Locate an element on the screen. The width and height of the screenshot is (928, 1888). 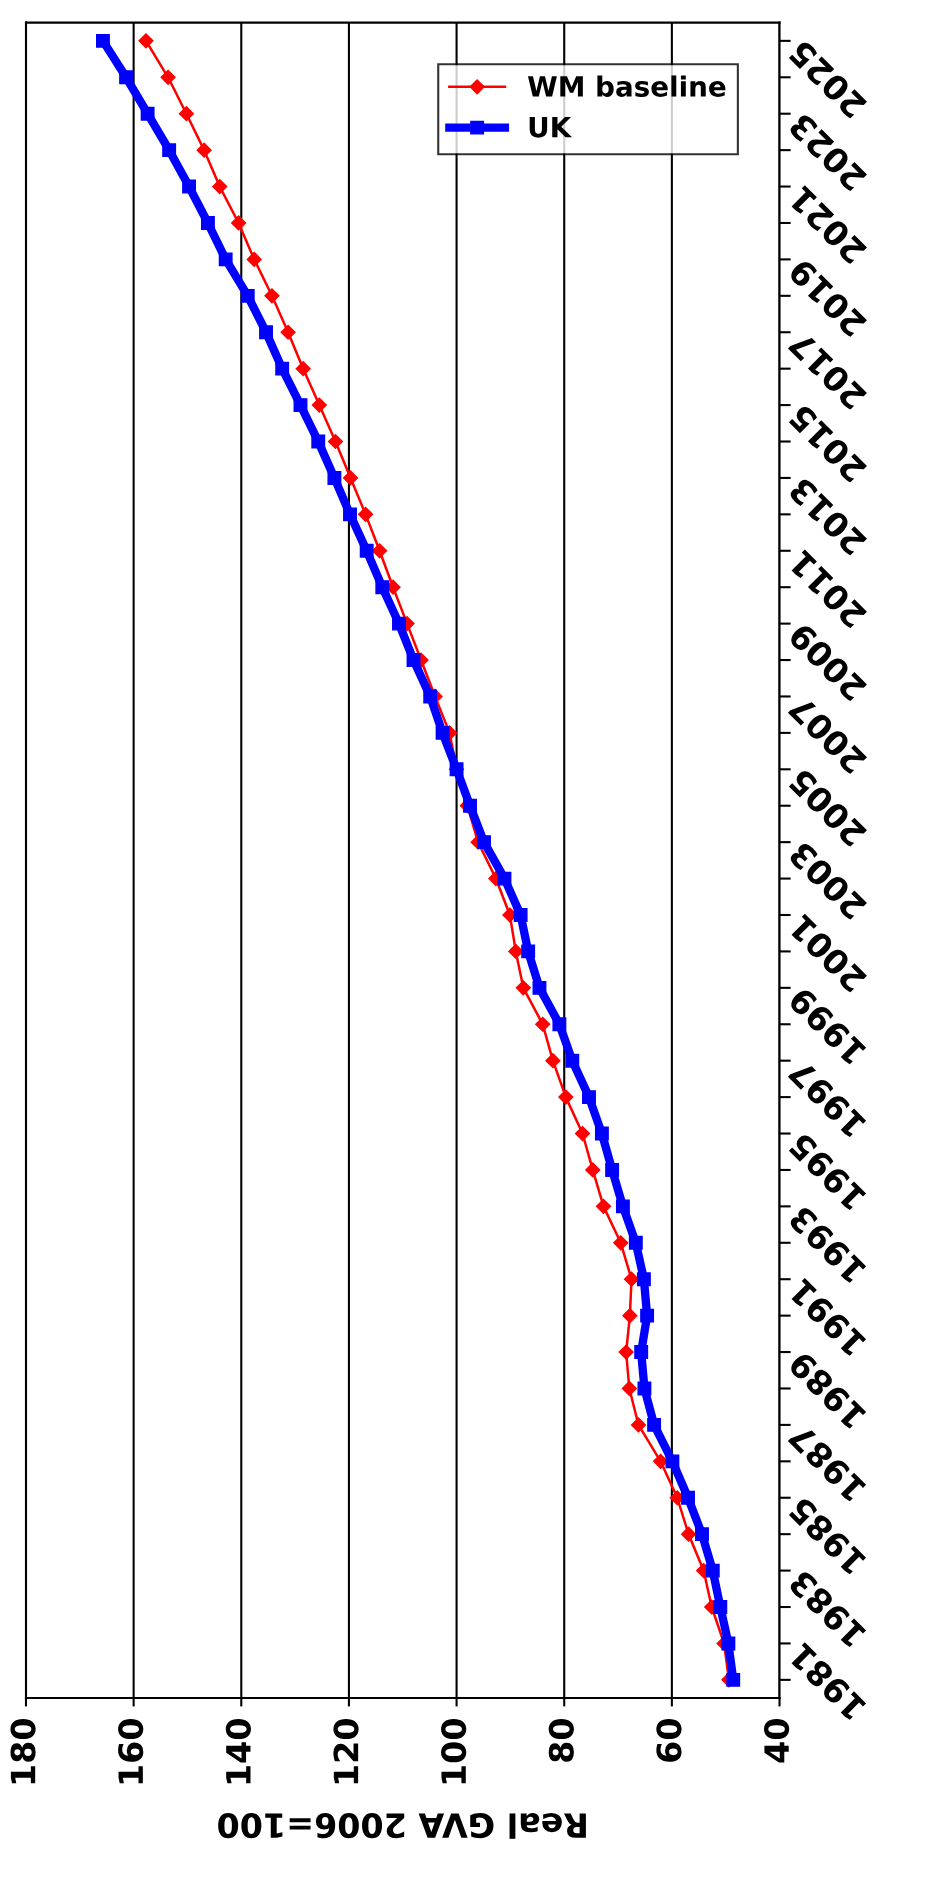
x-tick-label: 40 is located at coordinates (776, 1741).